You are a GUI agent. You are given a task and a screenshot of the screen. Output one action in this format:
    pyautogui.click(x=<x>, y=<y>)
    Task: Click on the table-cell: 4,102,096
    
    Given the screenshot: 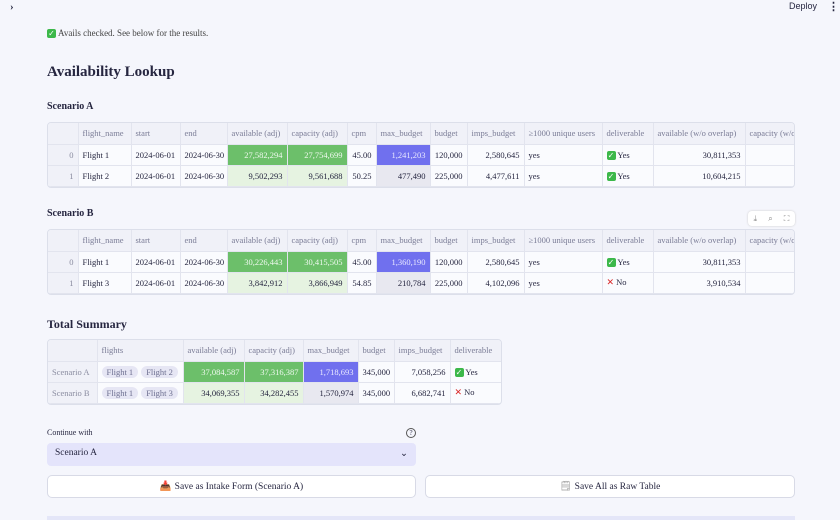 What is the action you would take?
    pyautogui.click(x=496, y=283)
    